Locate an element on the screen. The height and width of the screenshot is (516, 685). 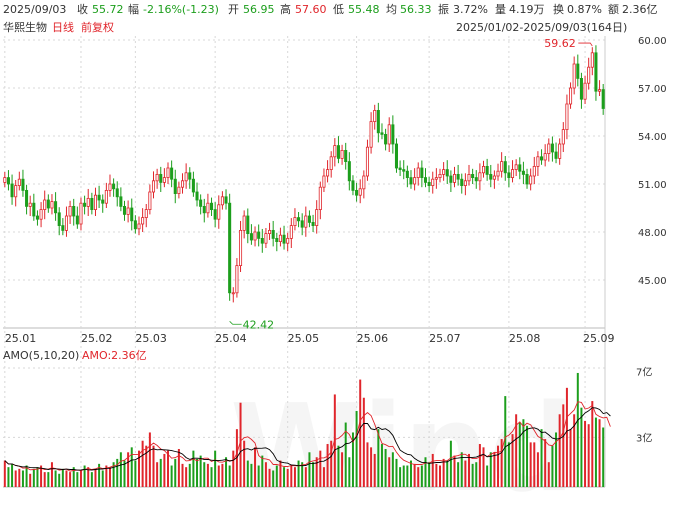
vol-tick-label: 7亿 is located at coordinates (644, 371).